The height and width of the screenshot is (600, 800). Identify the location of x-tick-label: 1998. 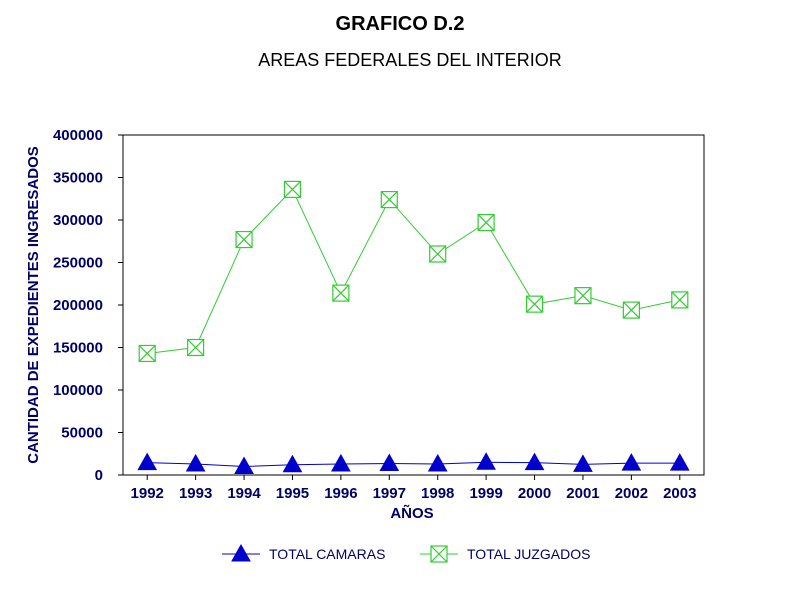
(437, 493).